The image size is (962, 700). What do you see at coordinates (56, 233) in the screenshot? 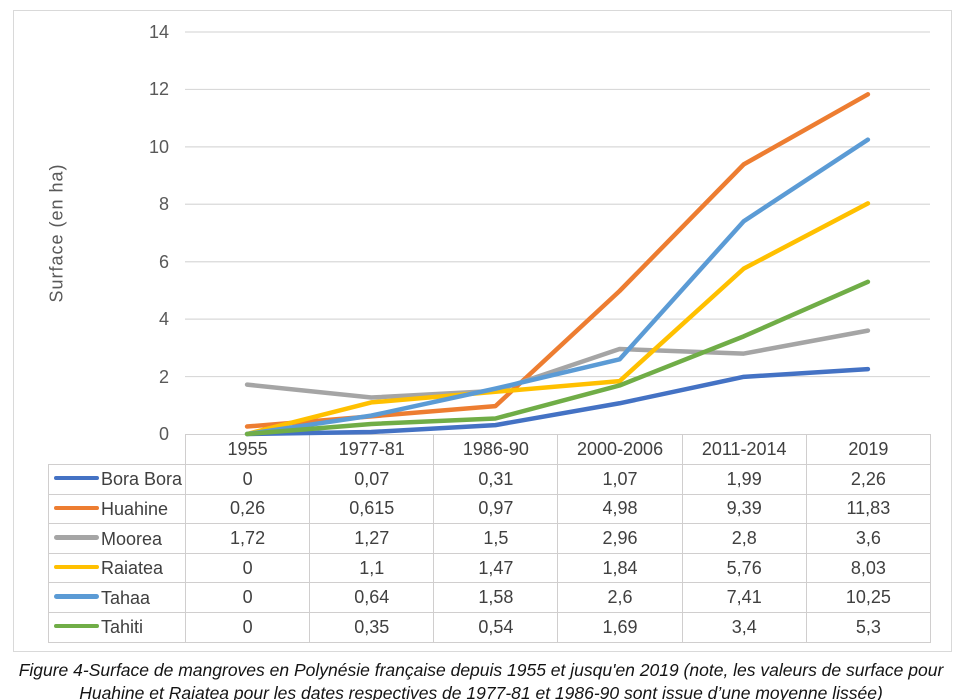
I see `y-axis-title: Surface (en ha)` at bounding box center [56, 233].